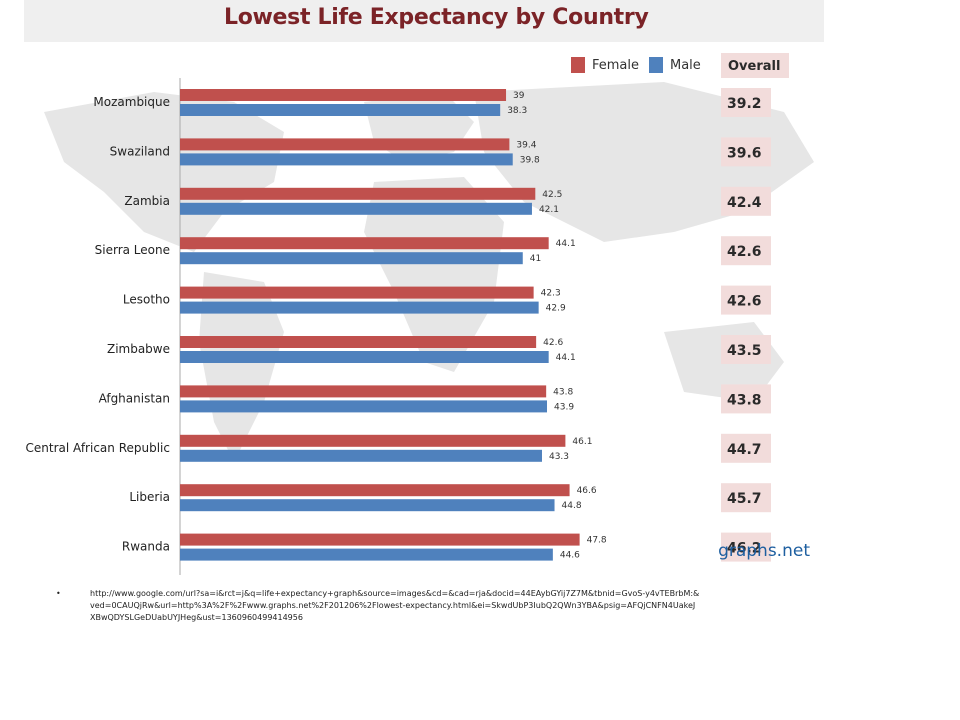 This screenshot has width=960, height=720. I want to click on map-south-america, so click(241, 367).